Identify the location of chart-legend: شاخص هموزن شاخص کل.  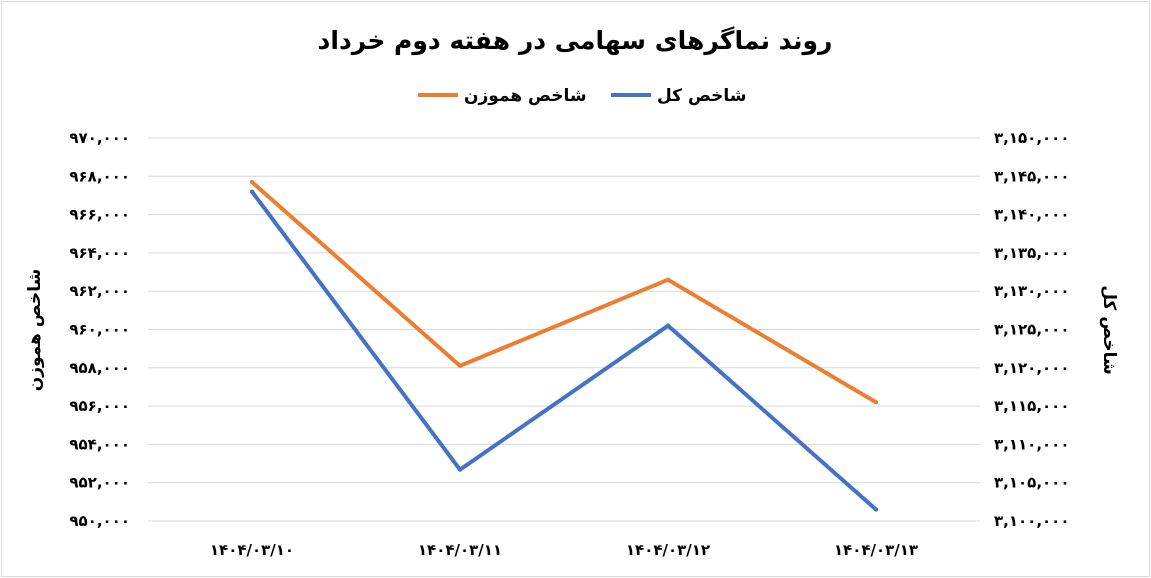
(582, 96).